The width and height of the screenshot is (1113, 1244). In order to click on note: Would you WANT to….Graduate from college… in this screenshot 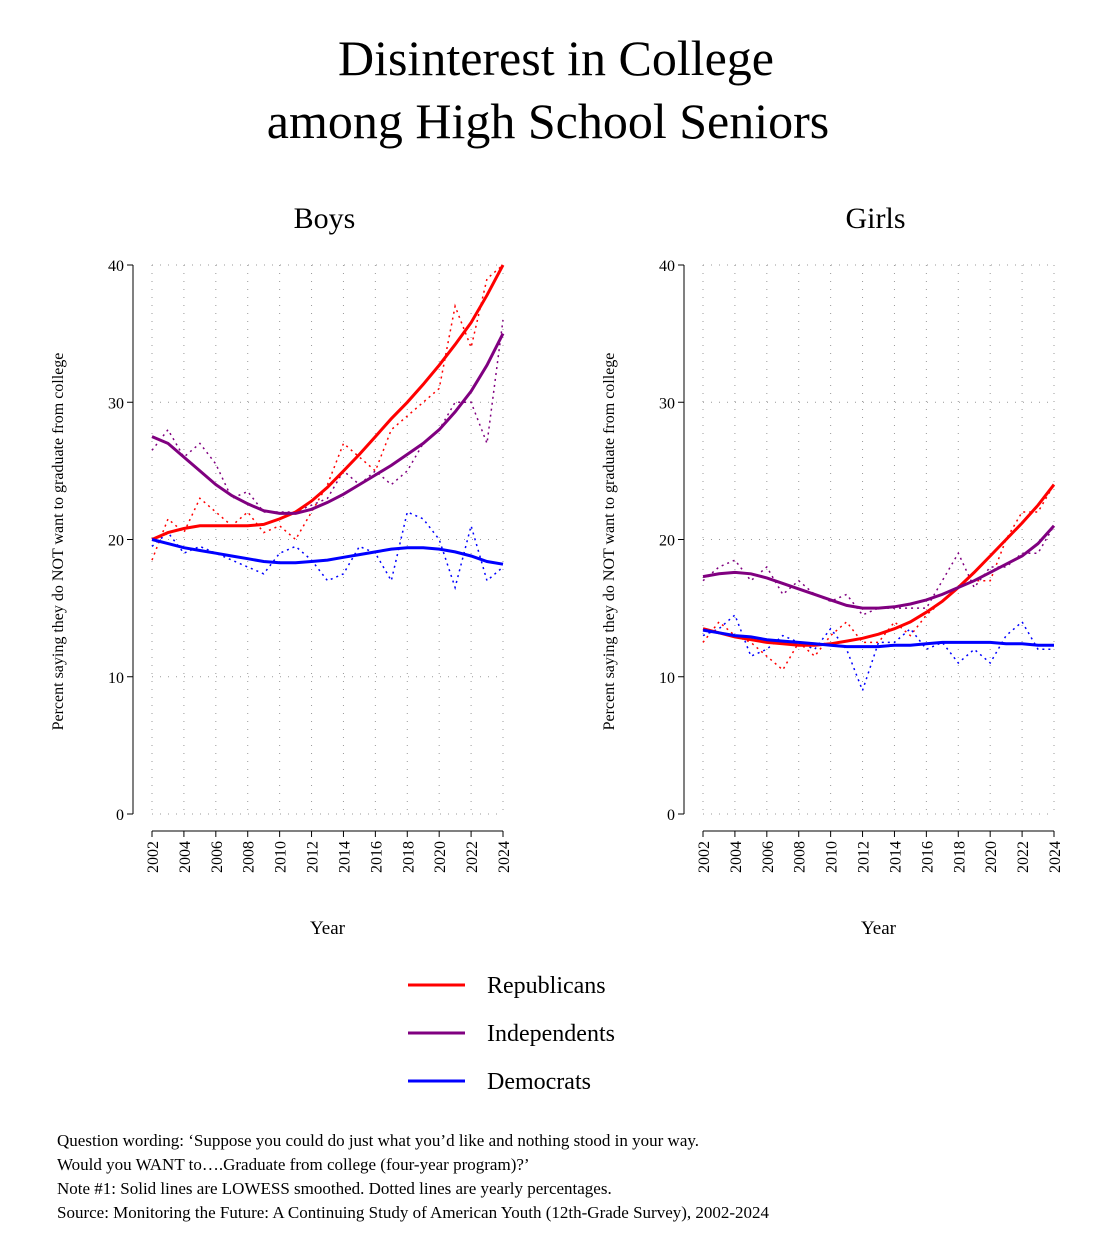, I will do `click(293, 1164)`.